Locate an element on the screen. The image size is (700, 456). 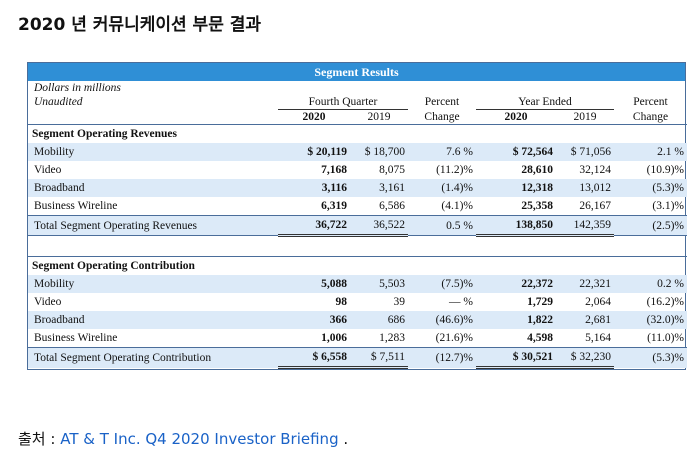
cell: 686 is located at coordinates (379, 320).